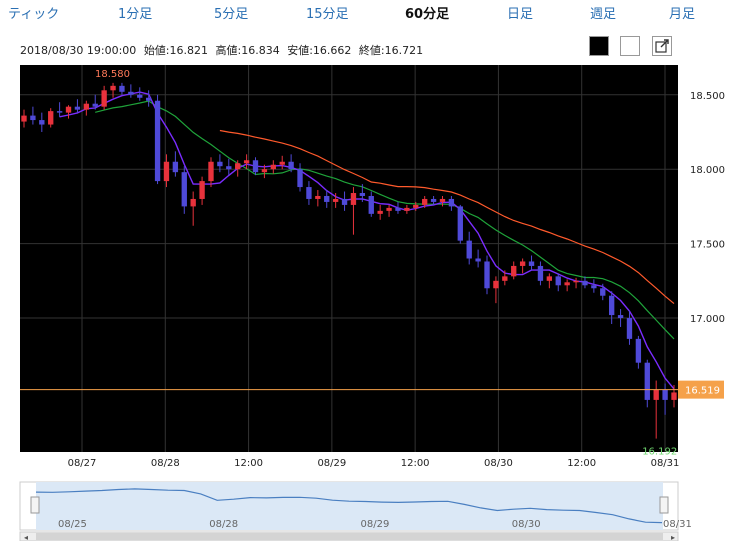  Describe the element at coordinates (112, 74) in the screenshot. I see `high-label: 18.580` at that location.